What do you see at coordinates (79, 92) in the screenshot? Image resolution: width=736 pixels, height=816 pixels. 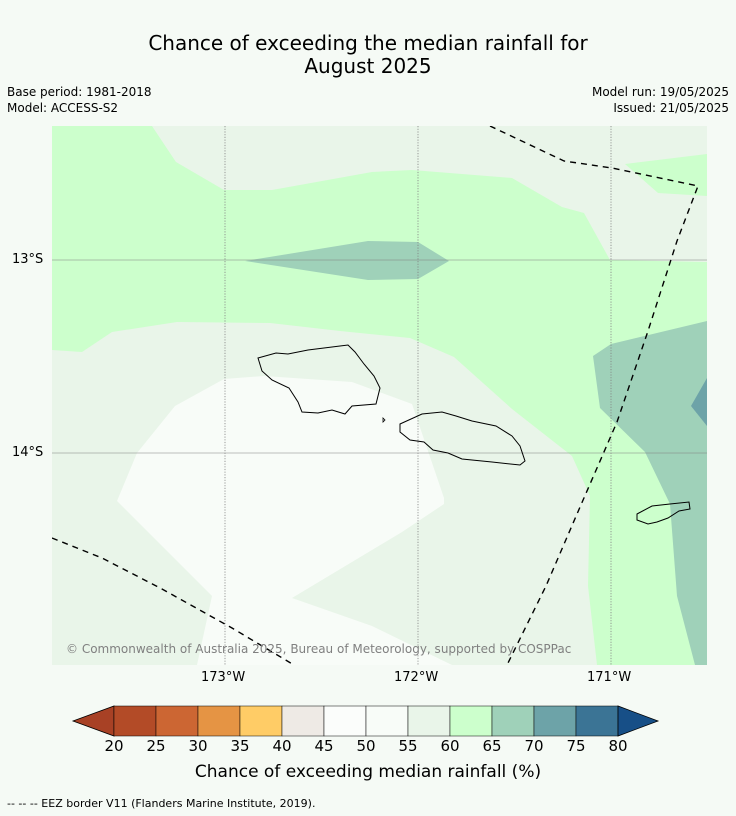 I see `base-period: Base period: 1981-2018` at bounding box center [79, 92].